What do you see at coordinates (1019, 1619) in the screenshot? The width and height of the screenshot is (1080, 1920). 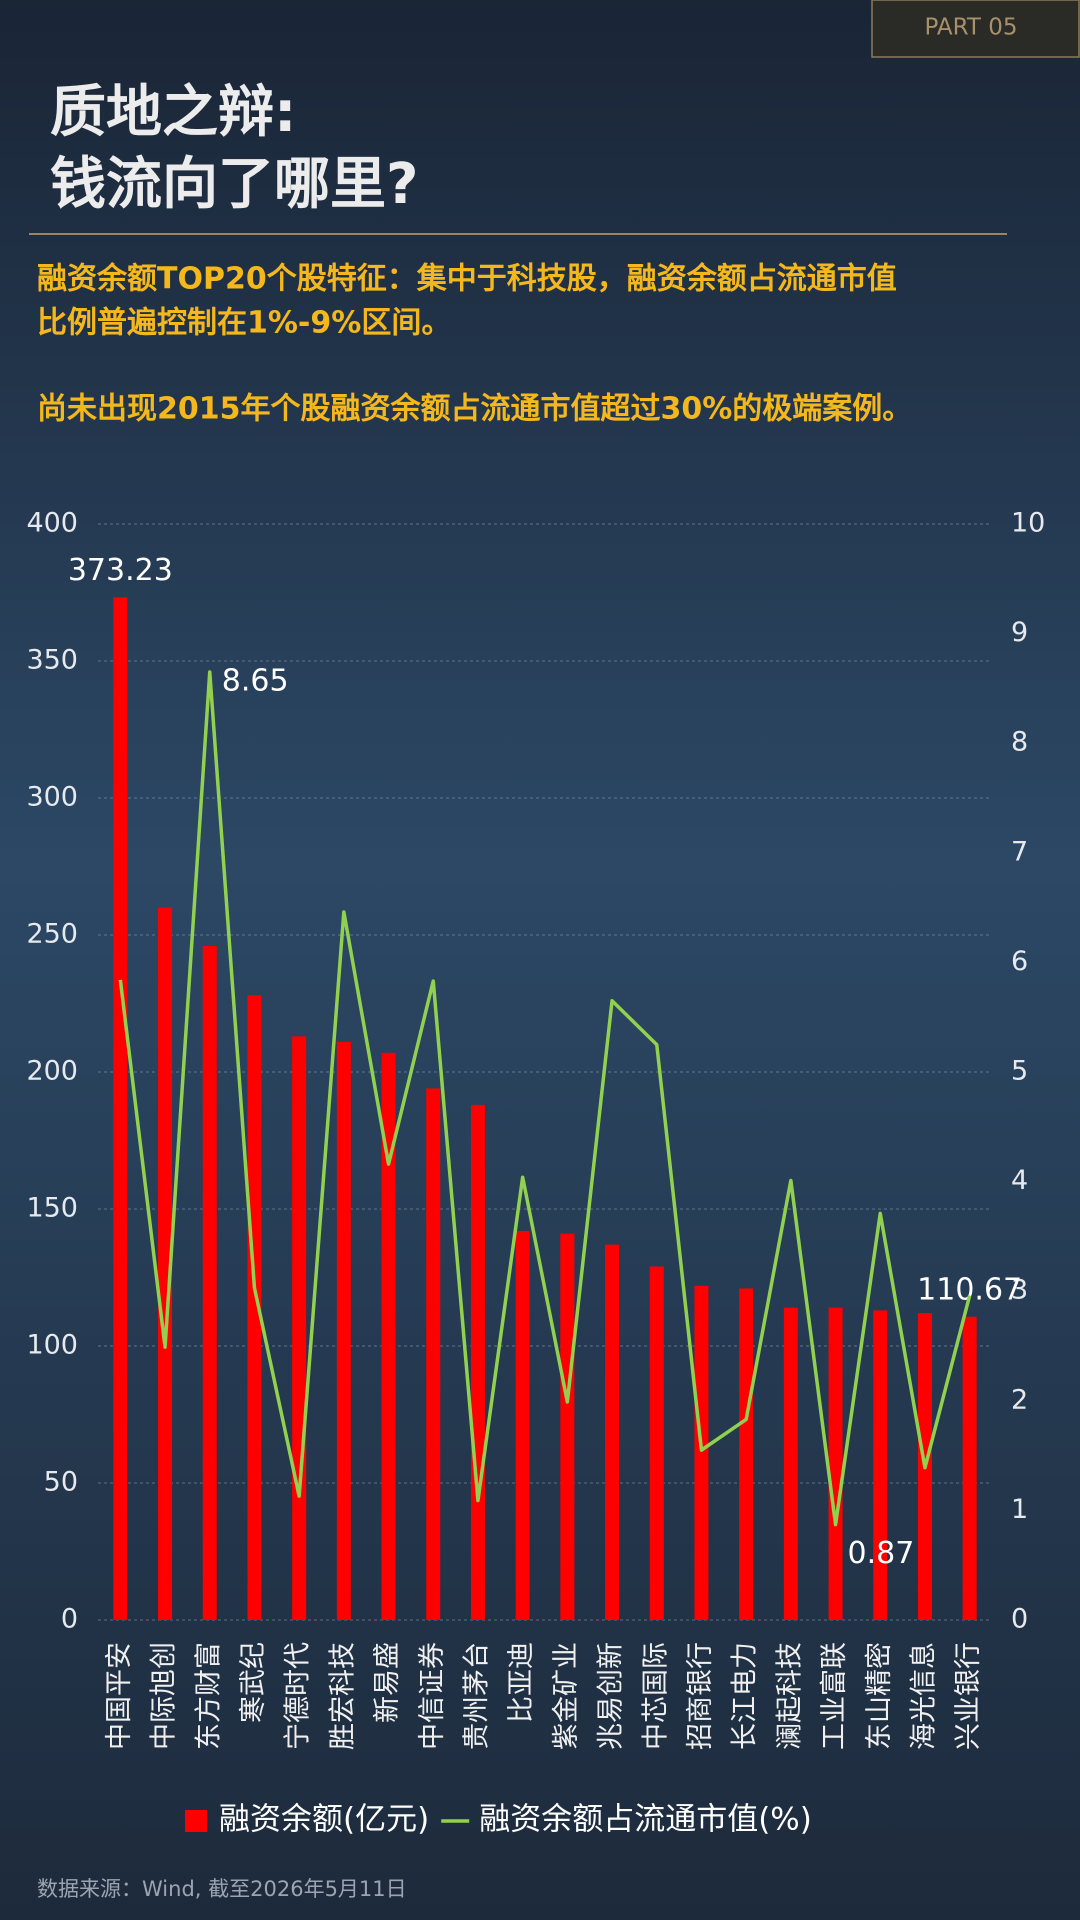 I see `y2-tick-label: 0` at bounding box center [1019, 1619].